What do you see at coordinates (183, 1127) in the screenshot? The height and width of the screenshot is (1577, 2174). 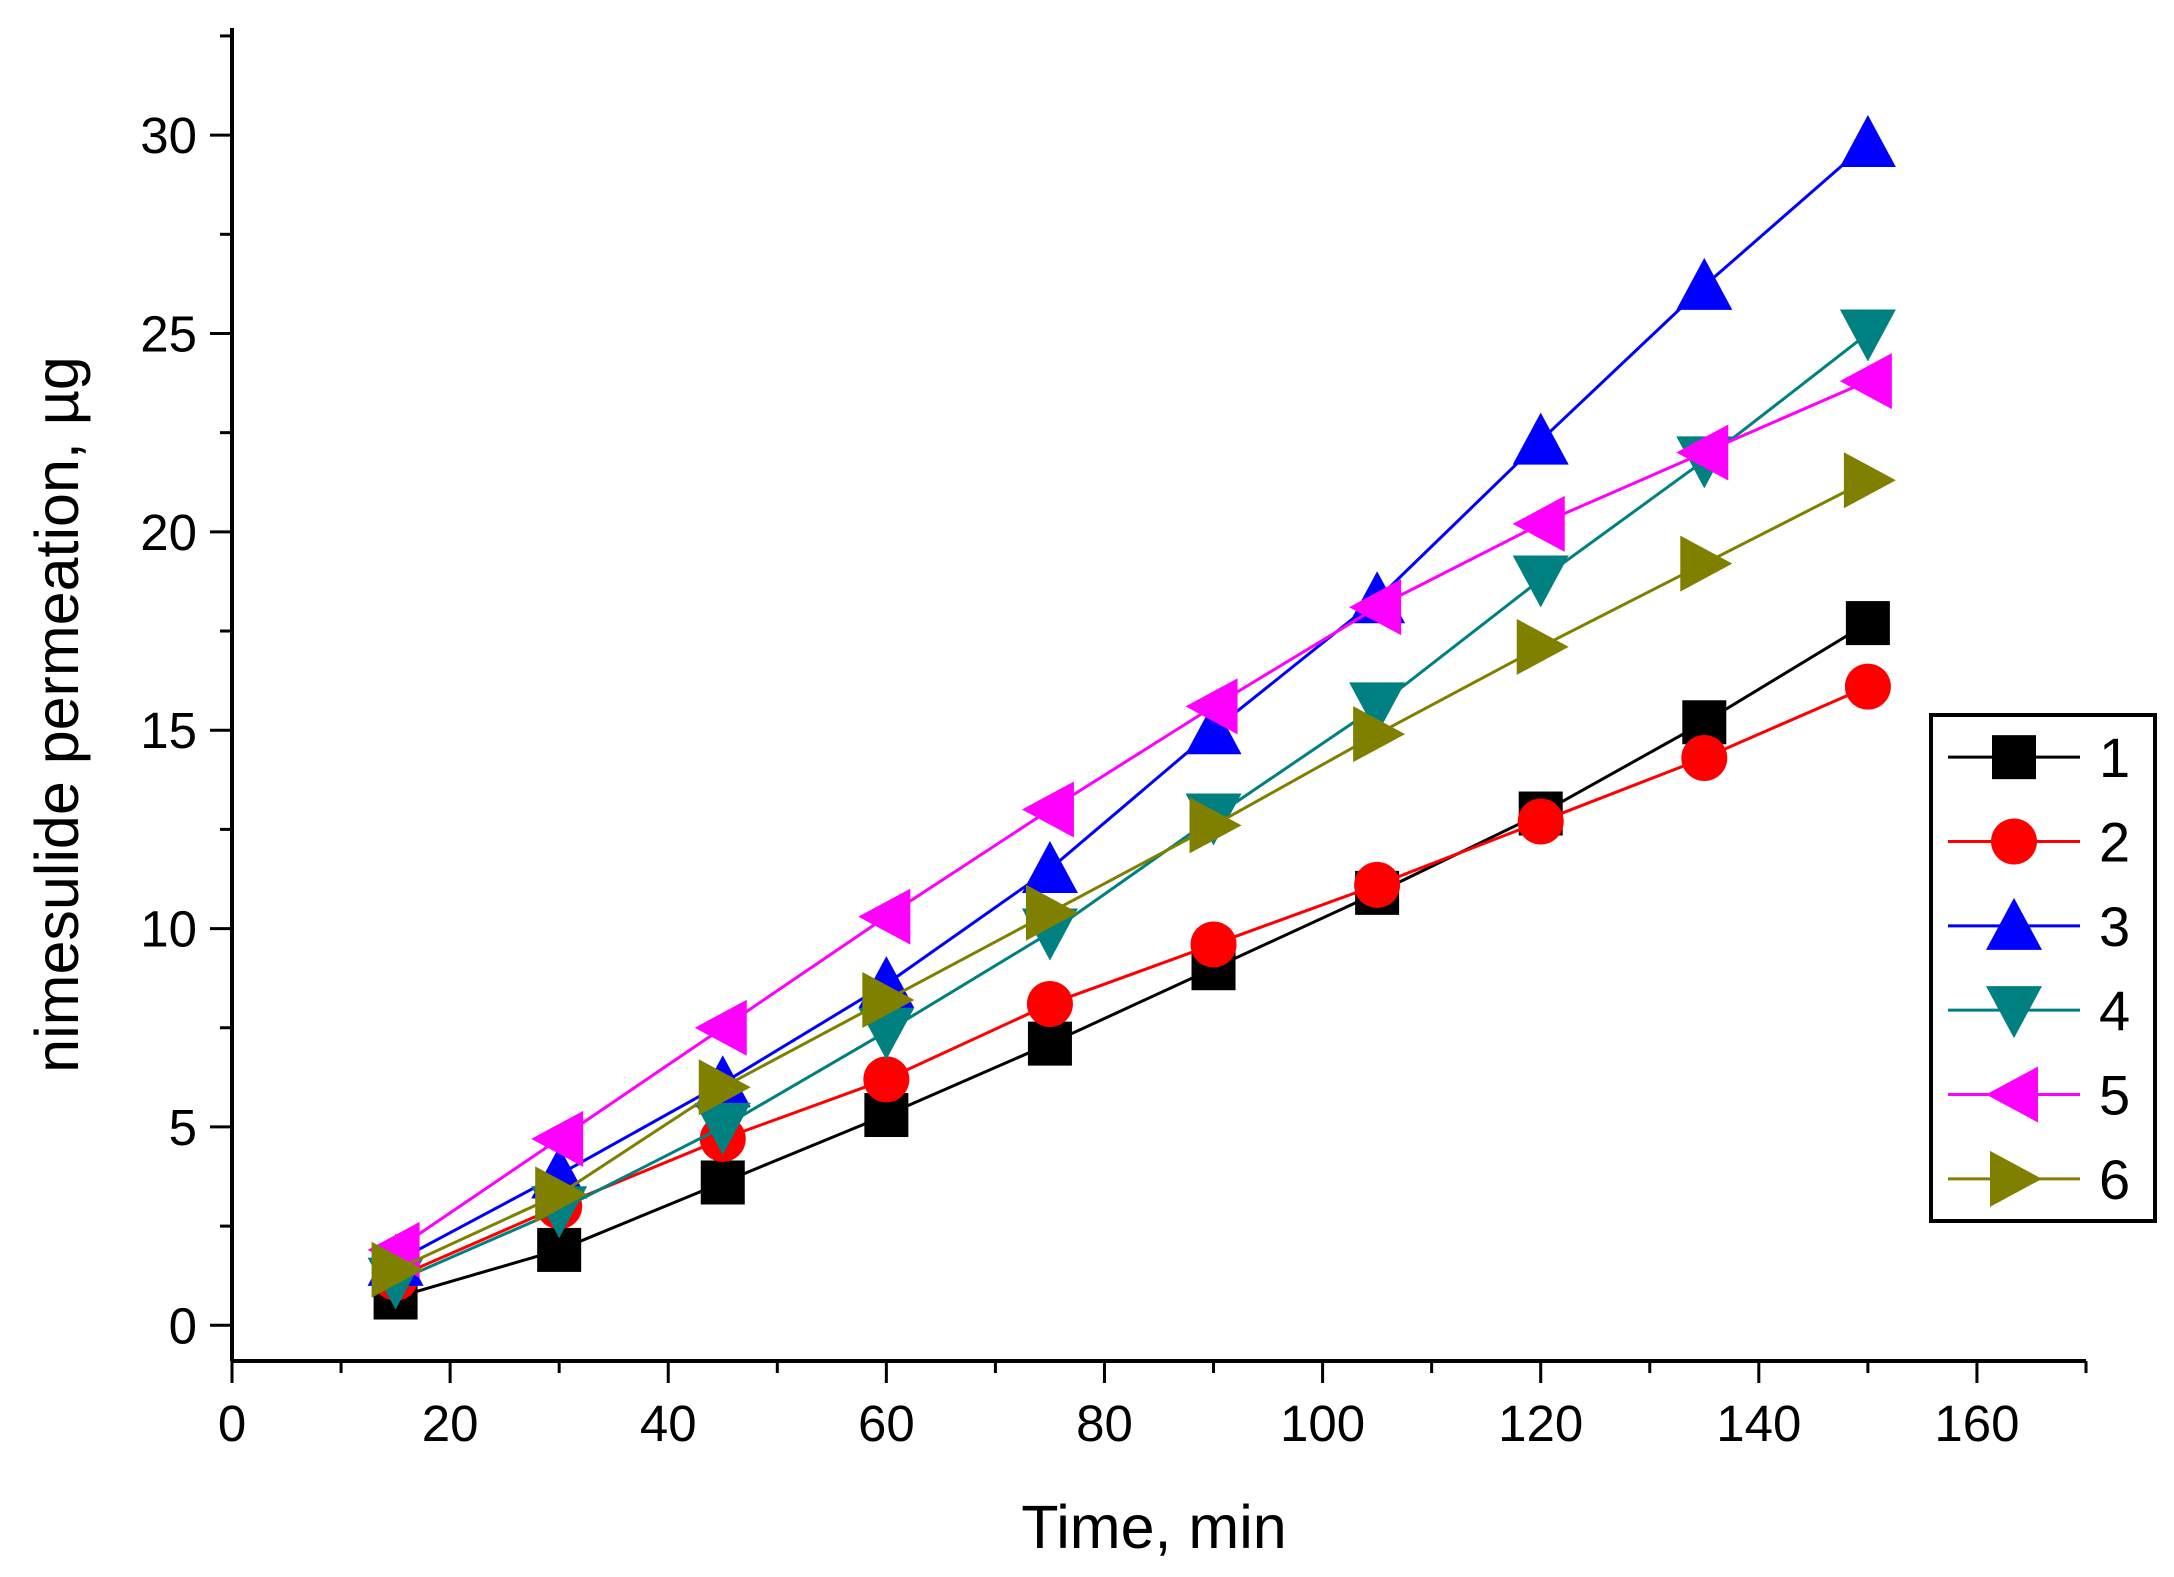 I see `y-tick-label: 5` at bounding box center [183, 1127].